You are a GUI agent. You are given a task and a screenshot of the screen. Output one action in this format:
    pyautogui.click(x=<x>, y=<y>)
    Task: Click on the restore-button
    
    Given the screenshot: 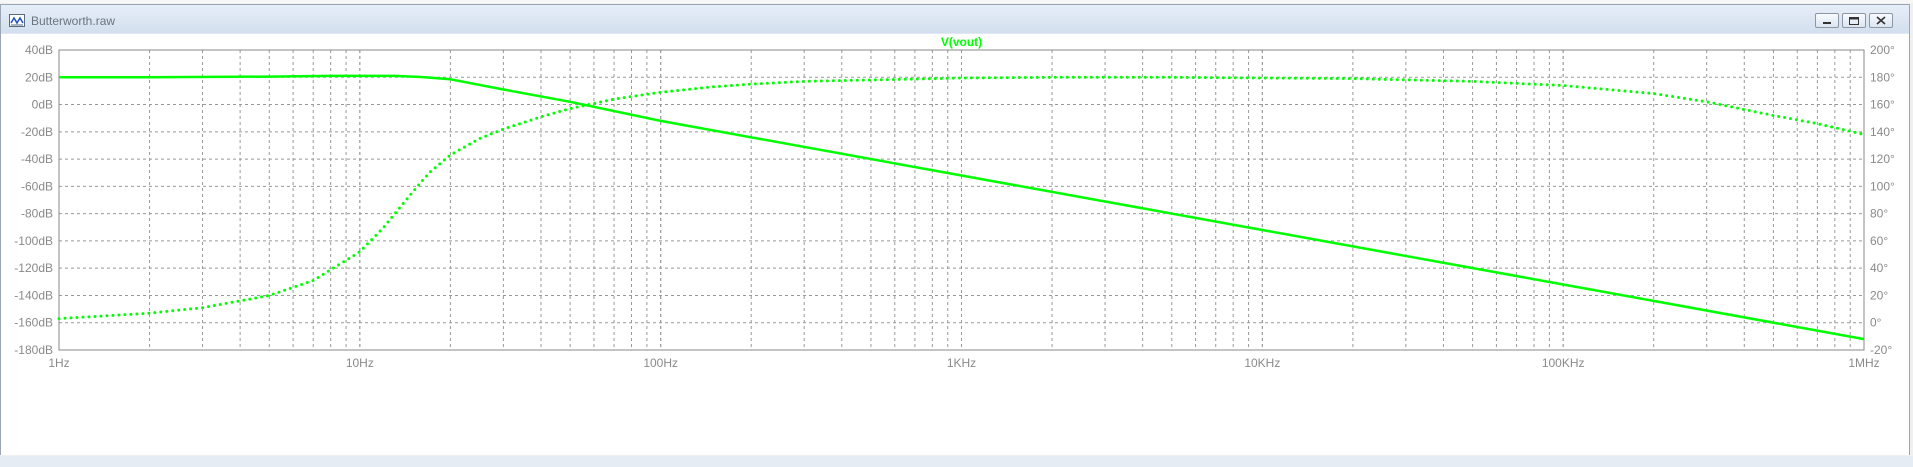 What is the action you would take?
    pyautogui.click(x=1854, y=20)
    